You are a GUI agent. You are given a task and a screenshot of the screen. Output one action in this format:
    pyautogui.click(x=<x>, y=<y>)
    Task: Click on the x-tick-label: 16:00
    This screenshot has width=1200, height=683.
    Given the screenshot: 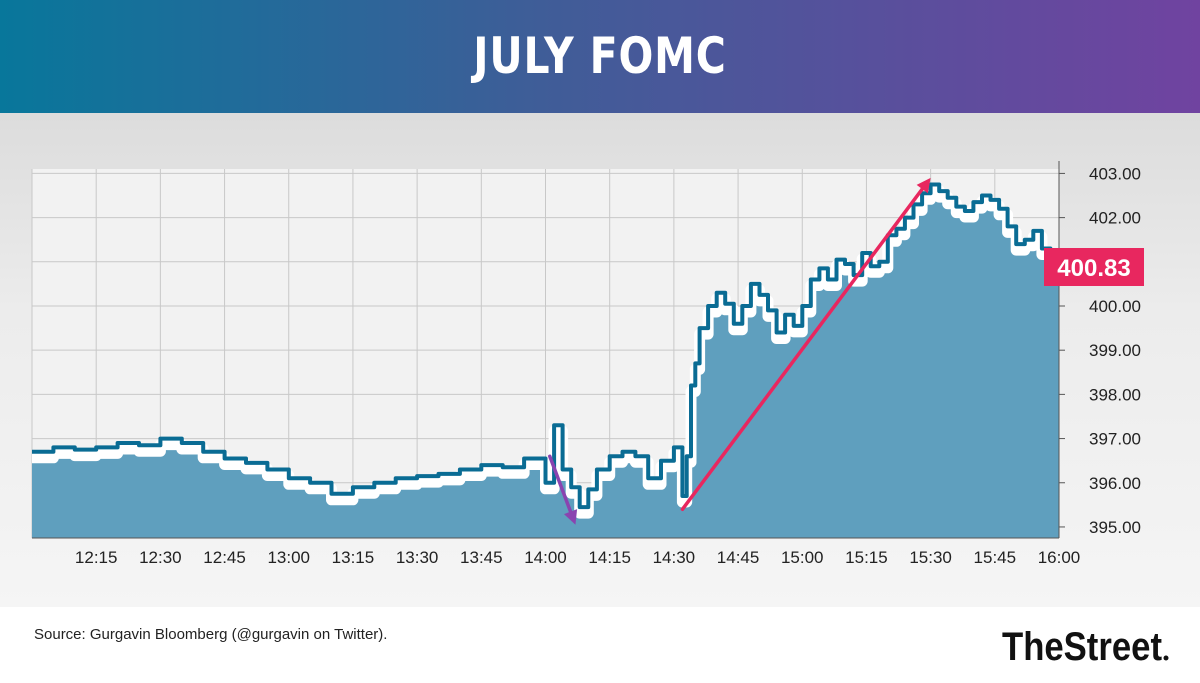 What is the action you would take?
    pyautogui.click(x=1059, y=557)
    